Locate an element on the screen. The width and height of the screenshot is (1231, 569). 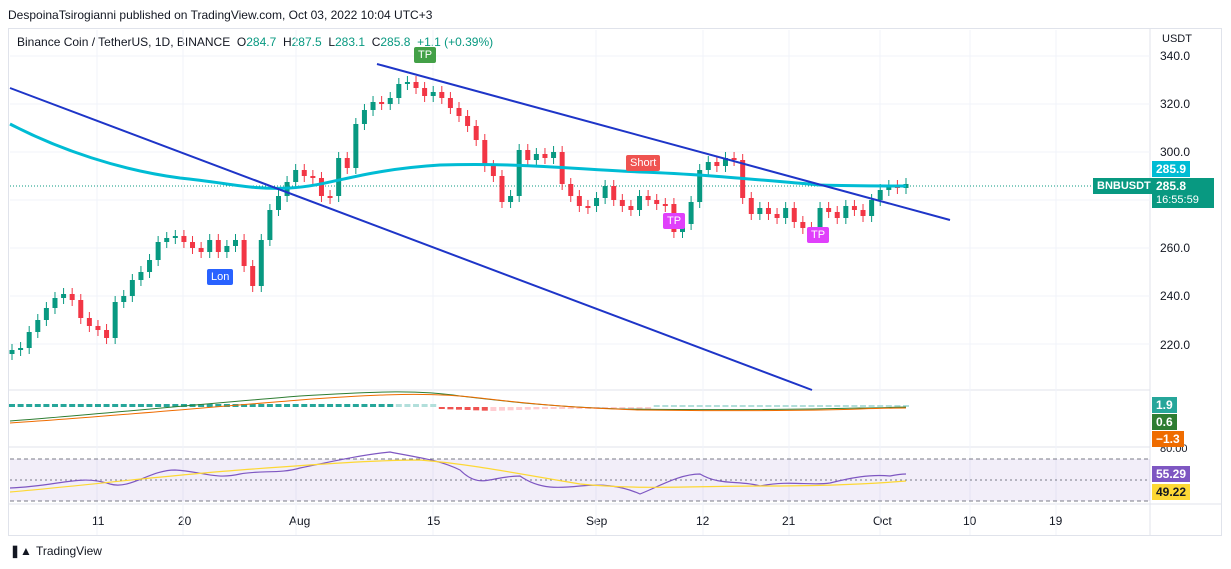
price-tick: 260.0 is located at coordinates (1175, 248).